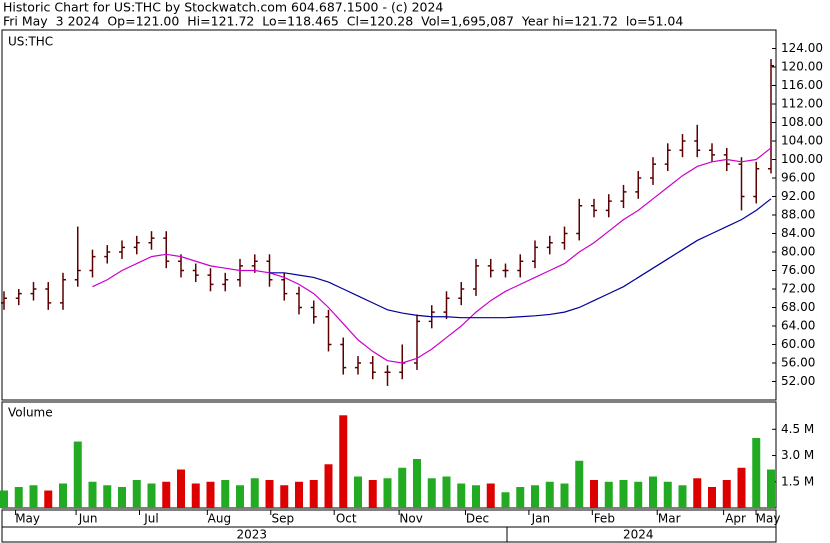  What do you see at coordinates (802, 104) in the screenshot?
I see `y-tick-label: 112.00` at bounding box center [802, 104].